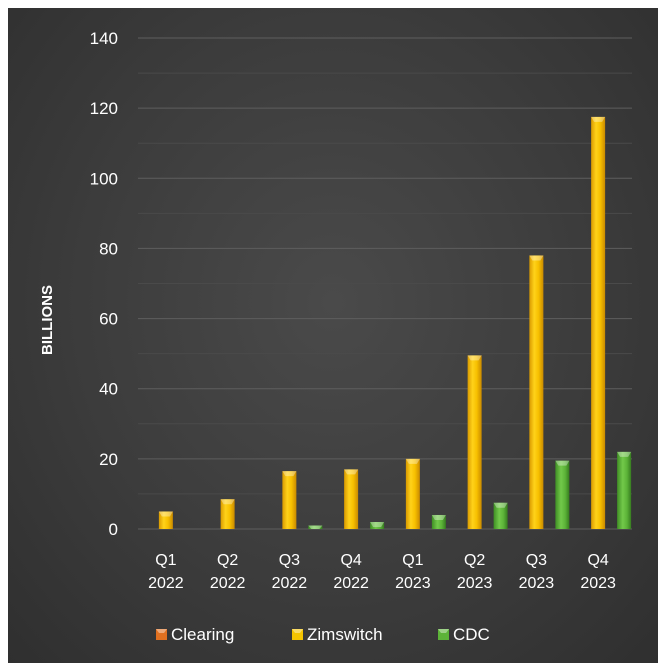 The height and width of the screenshot is (669, 662). I want to click on y-tick-label: 0, so click(113, 529).